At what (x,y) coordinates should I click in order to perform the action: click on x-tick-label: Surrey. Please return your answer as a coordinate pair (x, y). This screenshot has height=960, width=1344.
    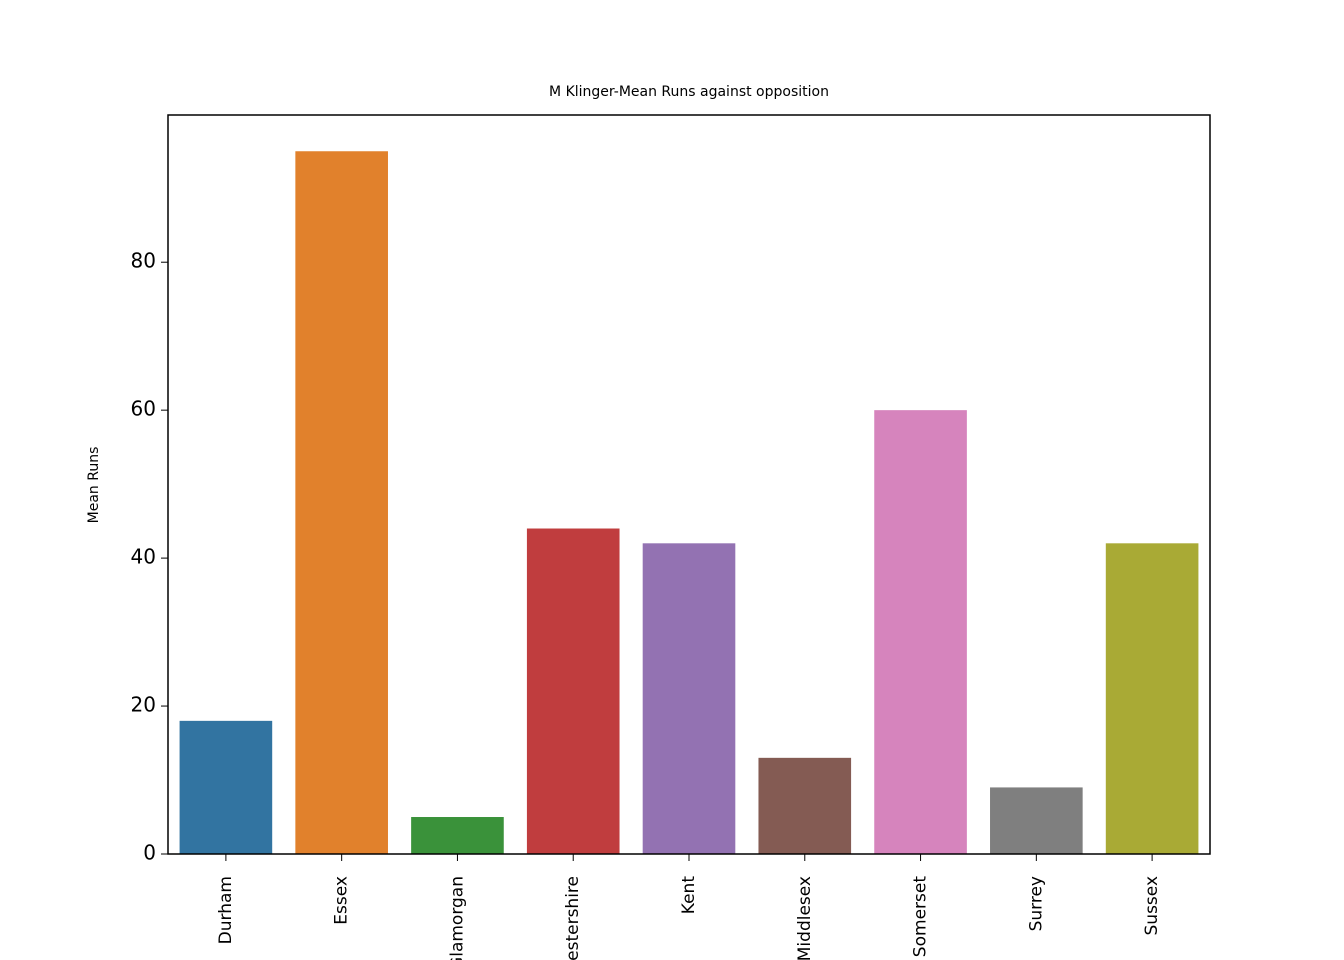
    Looking at the image, I should click on (1036, 903).